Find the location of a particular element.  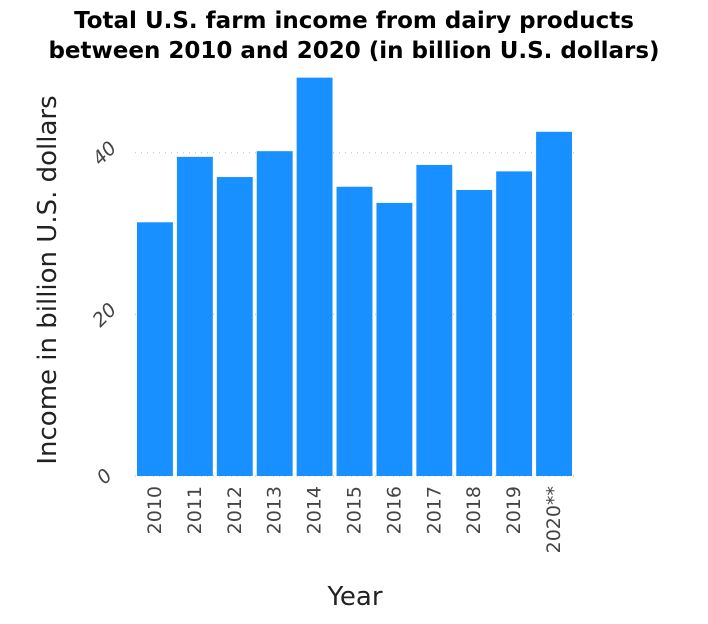

bar-2018 is located at coordinates (474, 332).